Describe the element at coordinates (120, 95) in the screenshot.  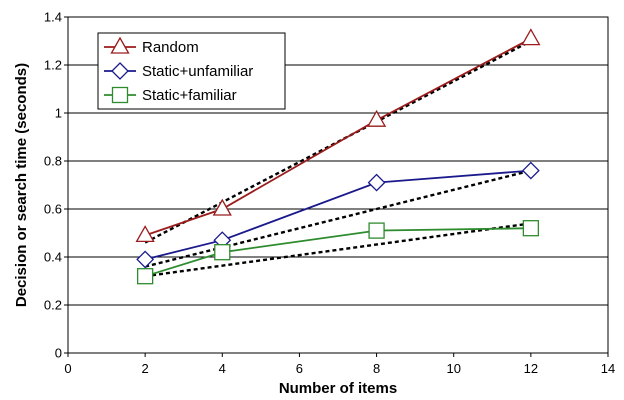
I see `legend-marker-square` at that location.